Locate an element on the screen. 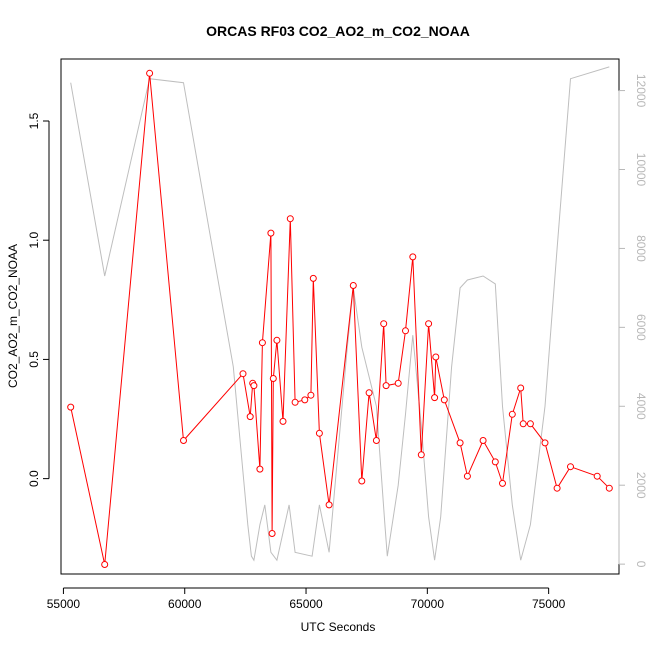  x-tick-label: 55000 is located at coordinates (64, 604).